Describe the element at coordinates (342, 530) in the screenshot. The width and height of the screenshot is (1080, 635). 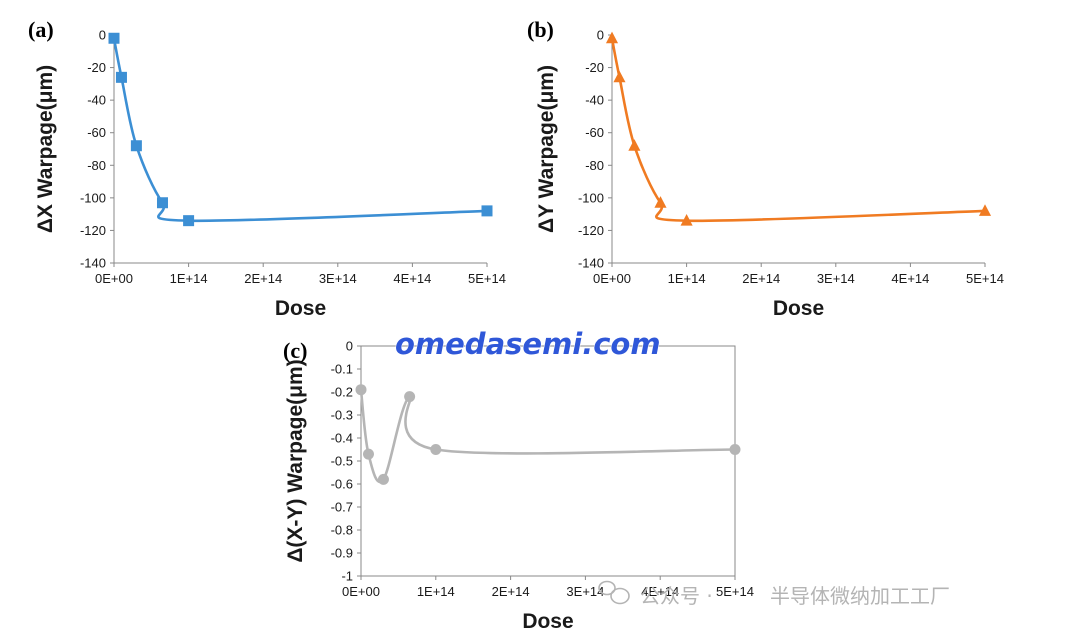
I see `y-tick-label: -0.8` at that location.